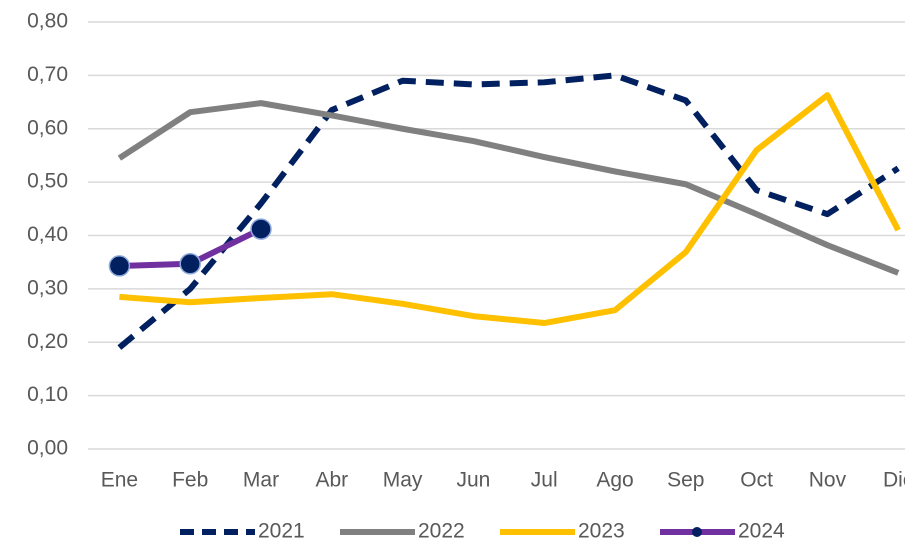  I want to click on legend-label: 2024, so click(761, 531).